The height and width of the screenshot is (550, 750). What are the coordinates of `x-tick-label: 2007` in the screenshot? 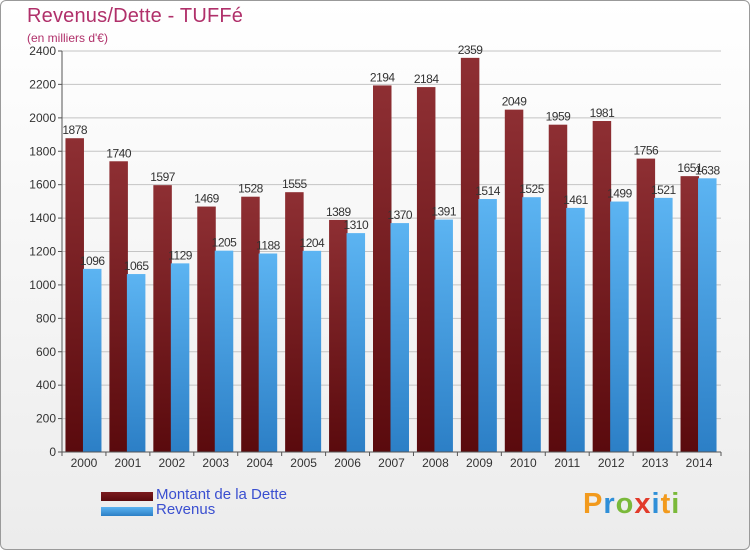 It's located at (391, 463).